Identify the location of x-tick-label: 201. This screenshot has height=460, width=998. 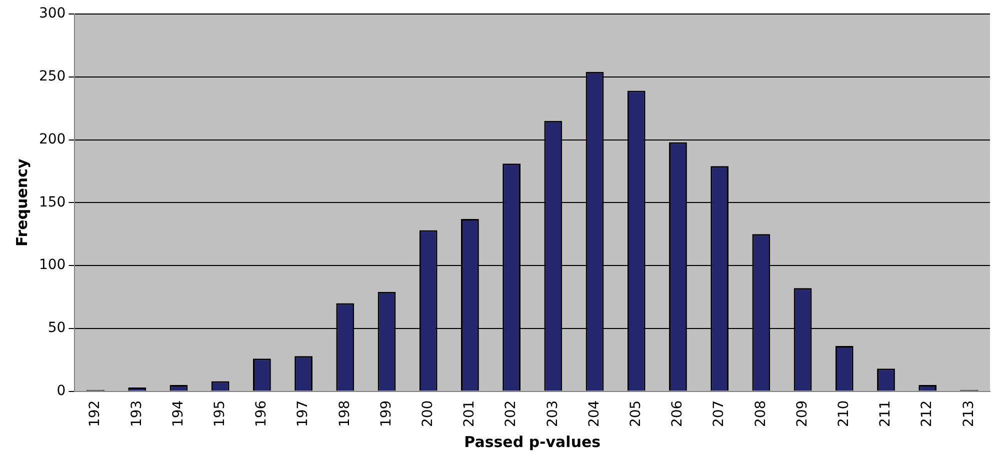
(470, 414).